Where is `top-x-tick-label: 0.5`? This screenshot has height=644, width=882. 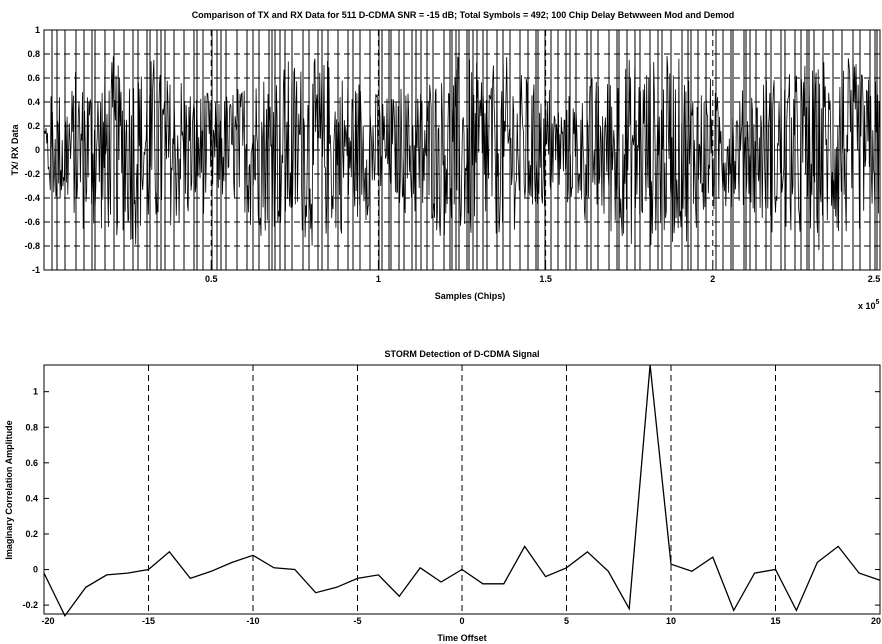 top-x-tick-label: 0.5 is located at coordinates (211, 279).